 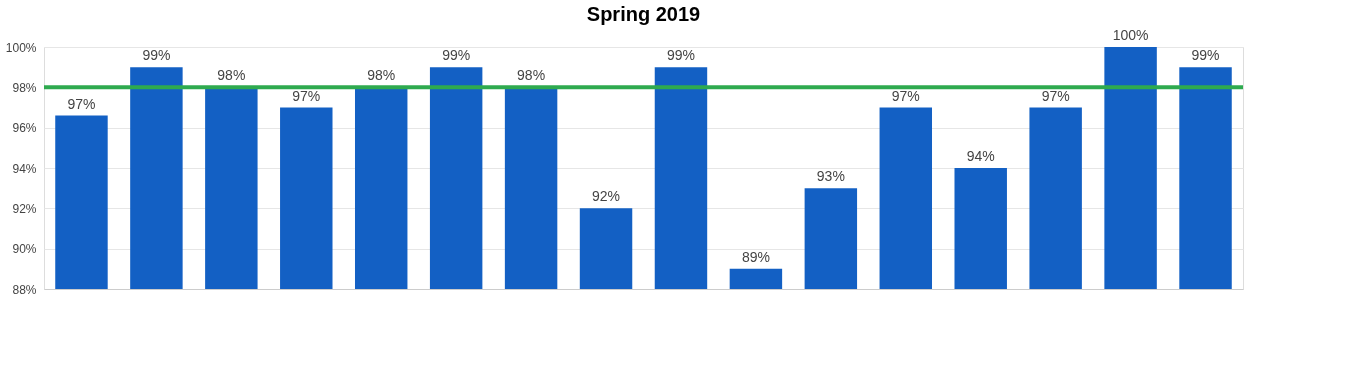 What do you see at coordinates (24, 249) in the screenshot?
I see `y-tick-label: 90%` at bounding box center [24, 249].